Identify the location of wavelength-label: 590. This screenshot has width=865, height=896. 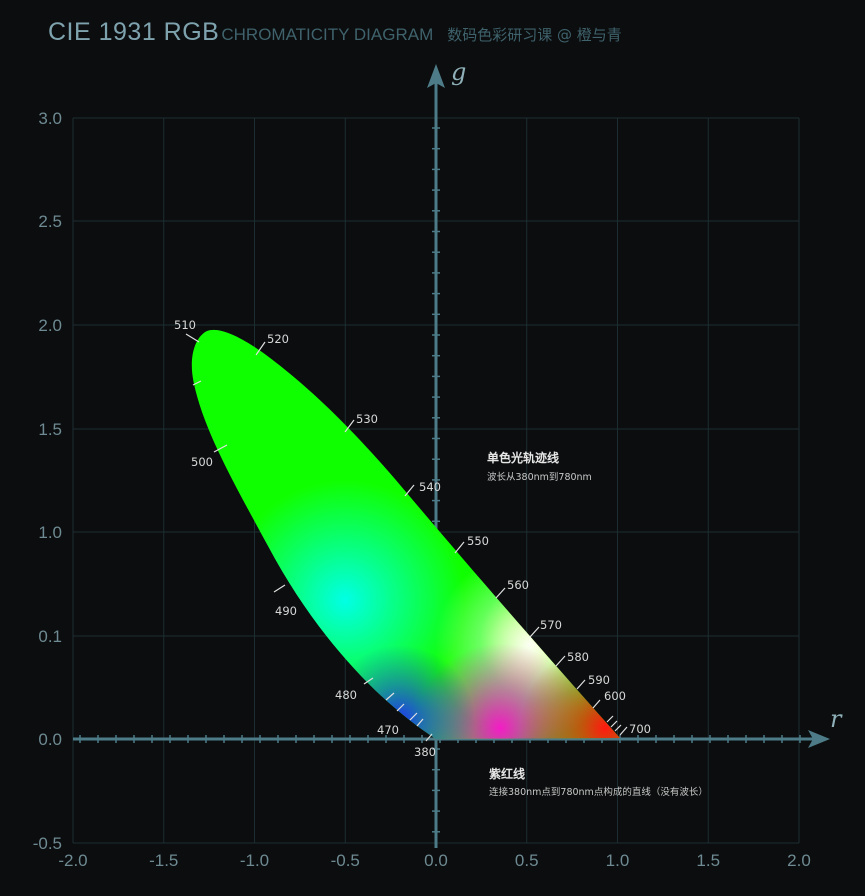
(599, 680).